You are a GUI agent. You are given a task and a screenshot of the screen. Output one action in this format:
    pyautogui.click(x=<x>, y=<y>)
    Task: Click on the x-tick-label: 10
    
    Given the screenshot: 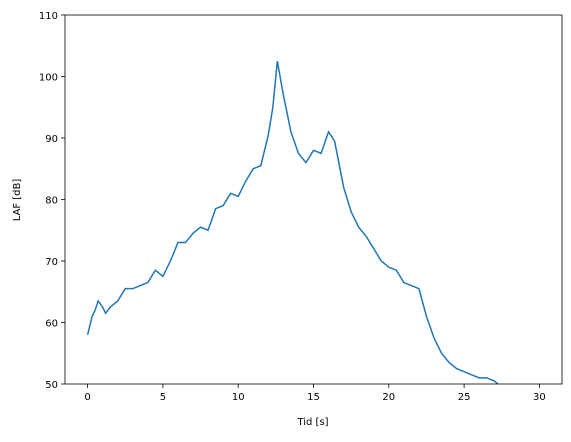 What is the action you would take?
    pyautogui.click(x=238, y=397)
    